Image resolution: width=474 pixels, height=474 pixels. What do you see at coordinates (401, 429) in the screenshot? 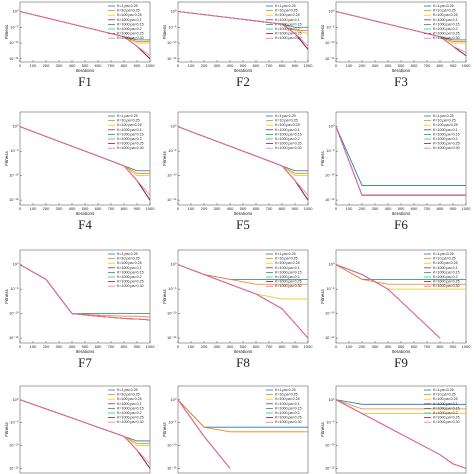
I see `plot-area` at bounding box center [401, 429].